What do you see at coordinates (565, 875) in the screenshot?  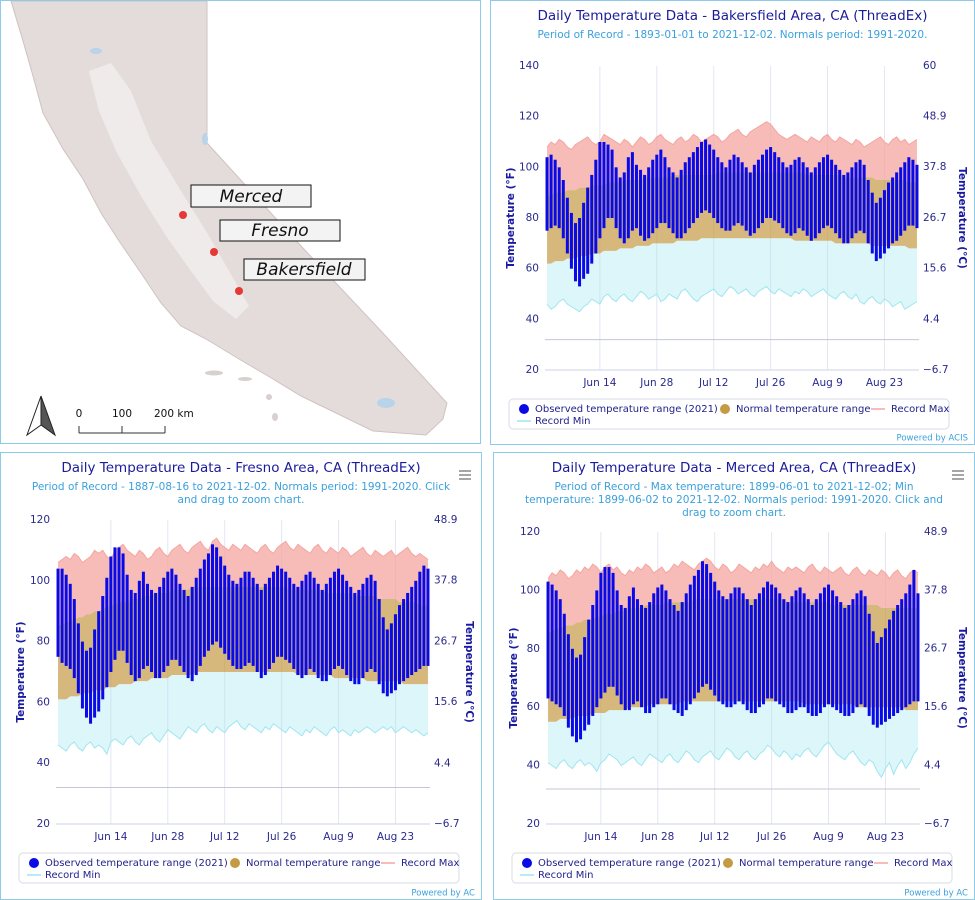 I see `legend-label: Record Min` at bounding box center [565, 875].